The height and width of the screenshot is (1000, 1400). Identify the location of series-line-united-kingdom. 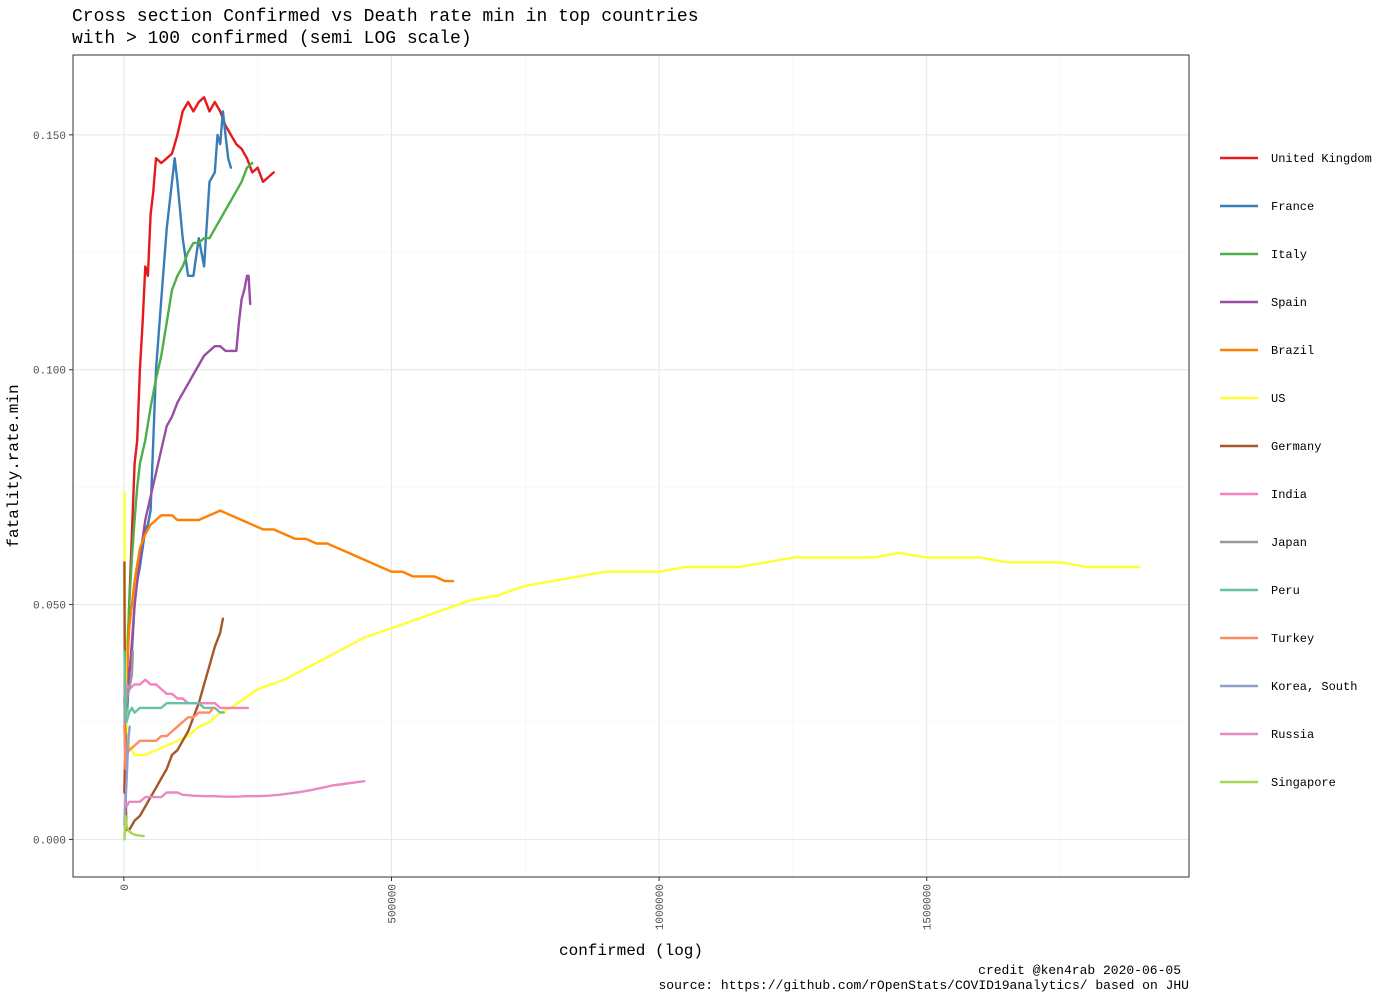
(199, 445).